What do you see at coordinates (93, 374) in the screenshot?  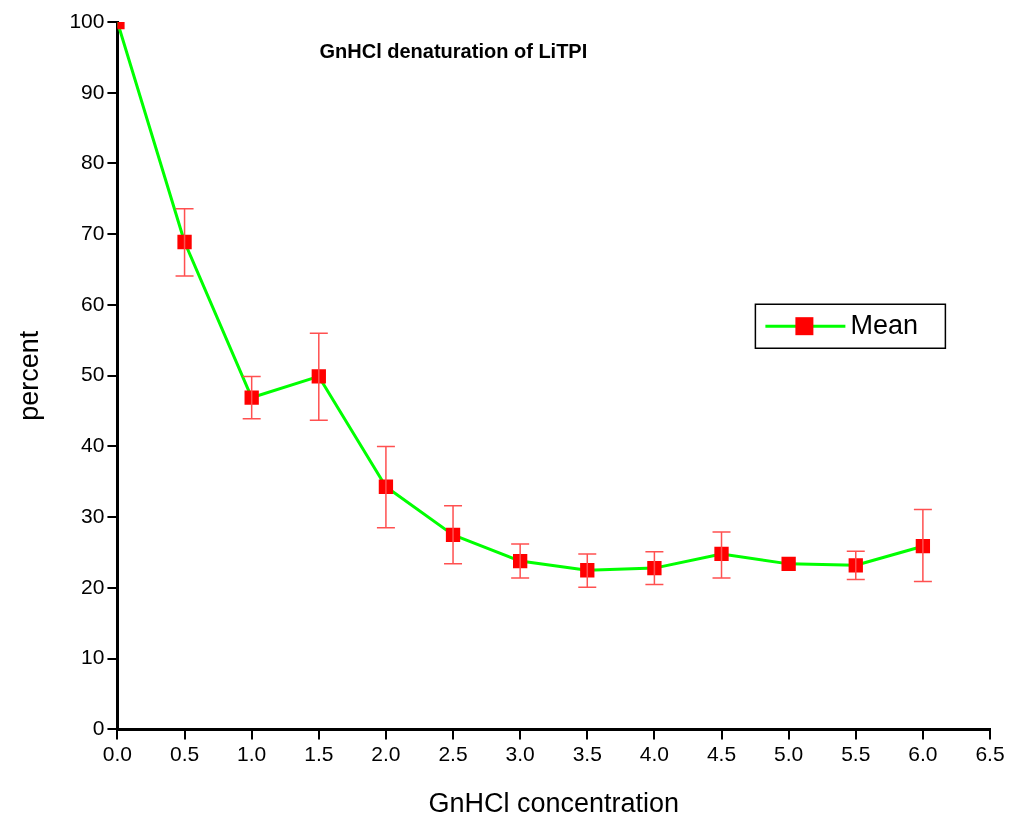 I see `y-tick-label: 50` at bounding box center [93, 374].